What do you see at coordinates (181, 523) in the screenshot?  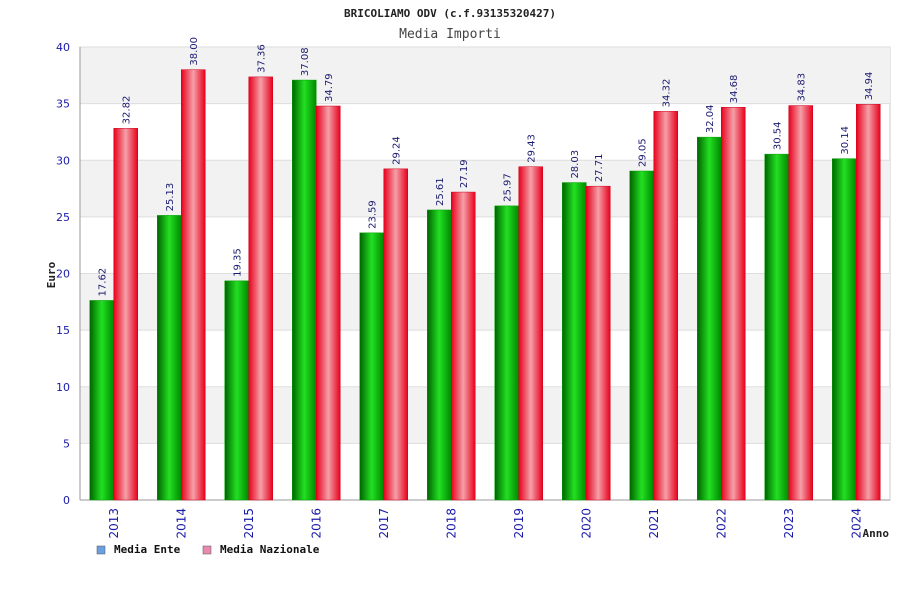 I see `x-tick-label-2014: 2014` at bounding box center [181, 523].